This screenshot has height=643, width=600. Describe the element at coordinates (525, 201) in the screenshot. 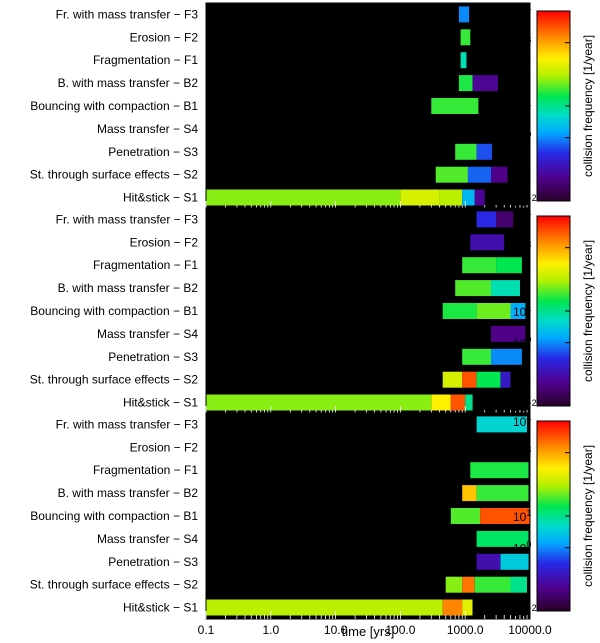

I see `colorbar-tick-label-c-4: 10⁻²` at that location.